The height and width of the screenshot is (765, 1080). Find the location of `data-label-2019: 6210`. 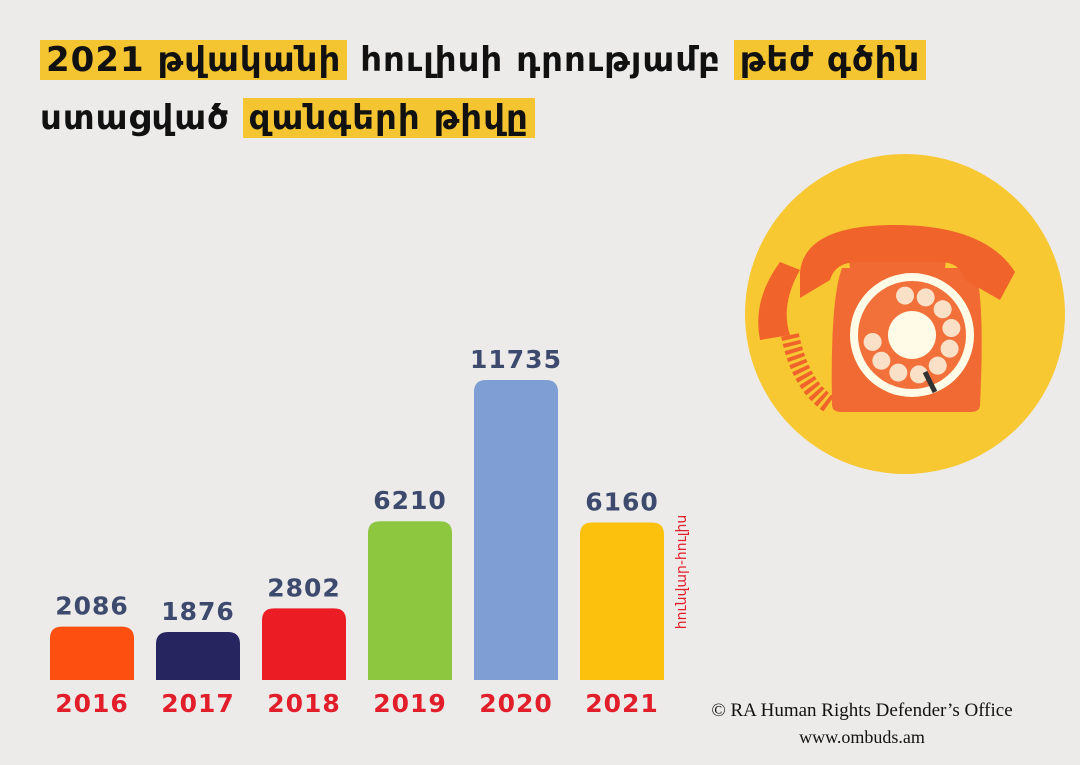

data-label-2019: 6210 is located at coordinates (410, 500).